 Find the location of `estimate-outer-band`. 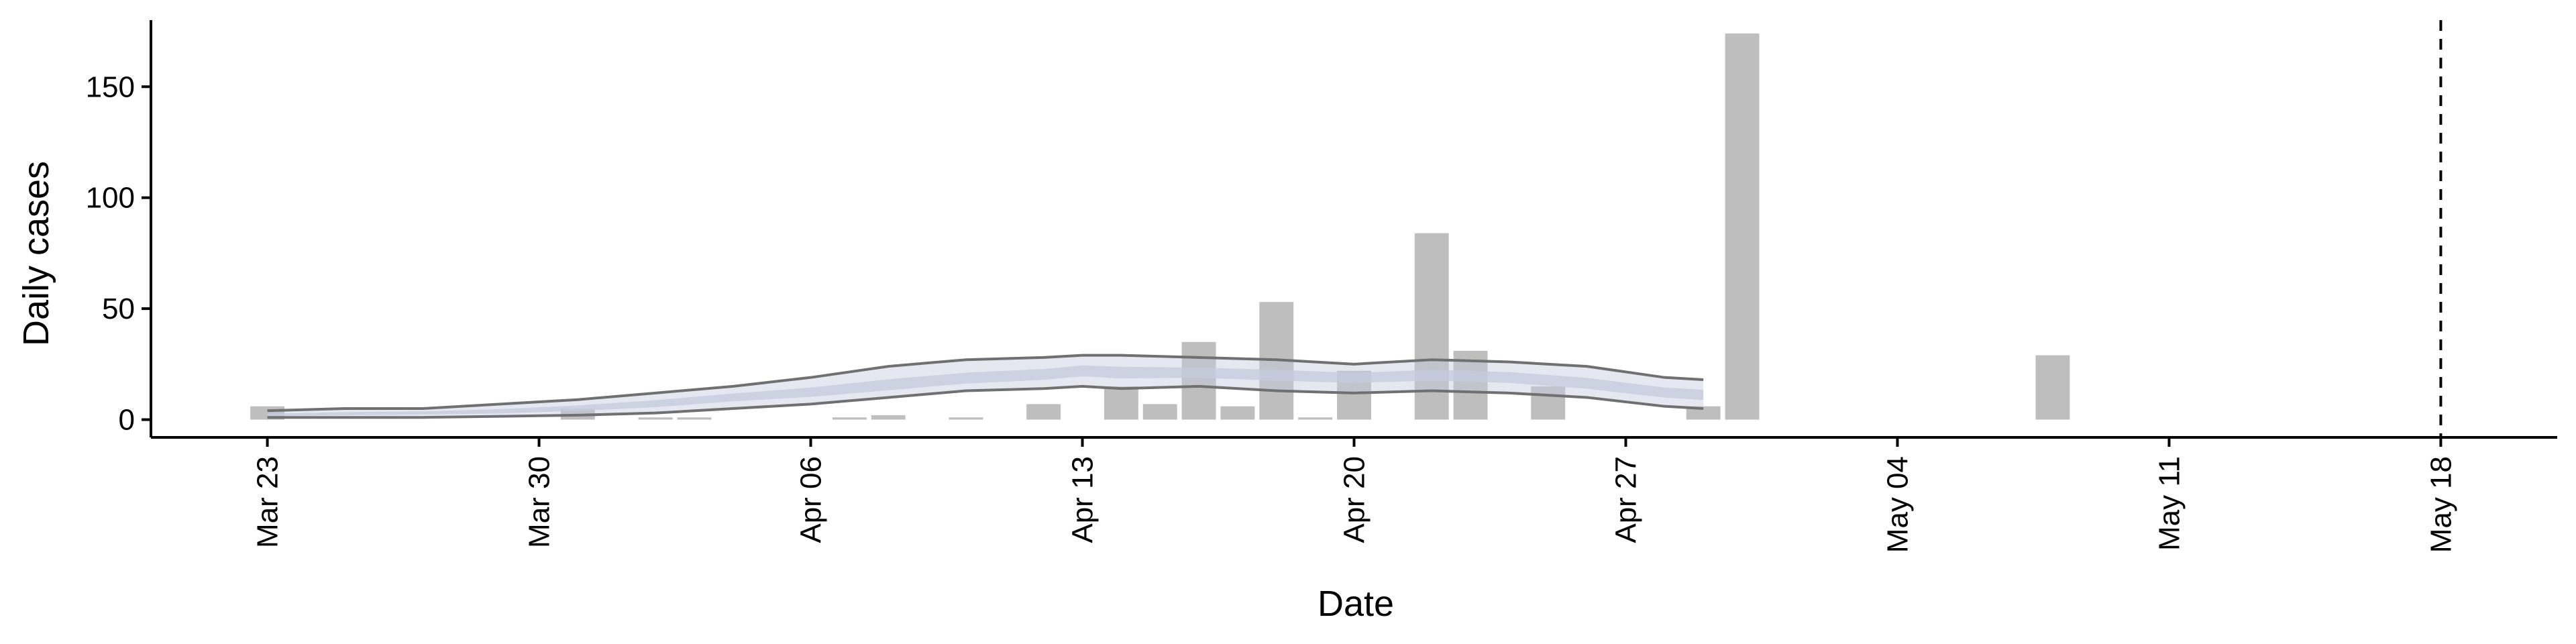

estimate-outer-band is located at coordinates (985, 386).